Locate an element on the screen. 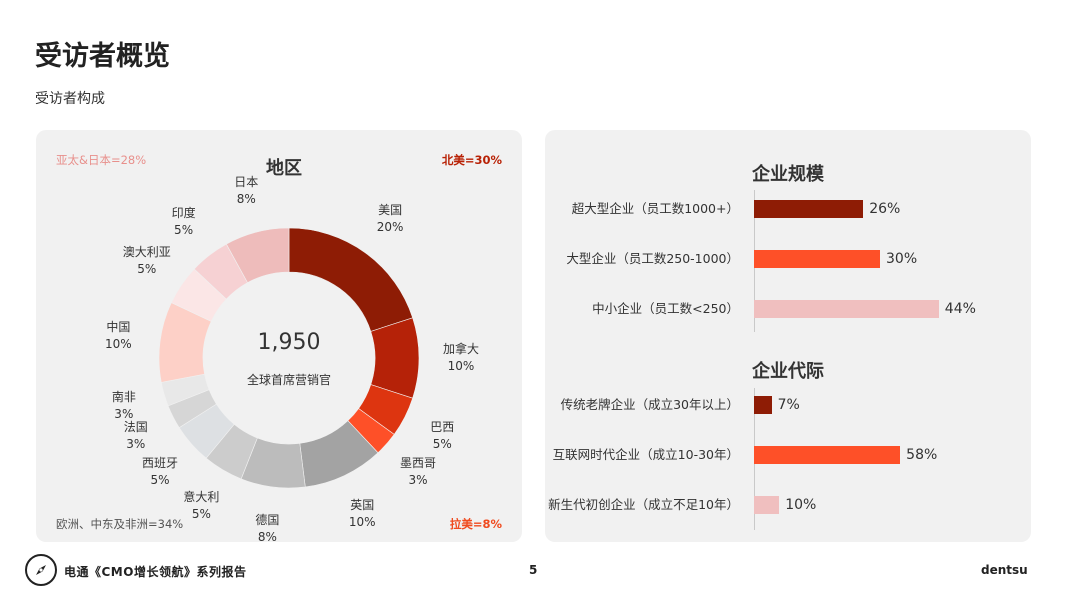 This screenshot has height=600, width=1067. bar-value-label: 44% is located at coordinates (960, 309).